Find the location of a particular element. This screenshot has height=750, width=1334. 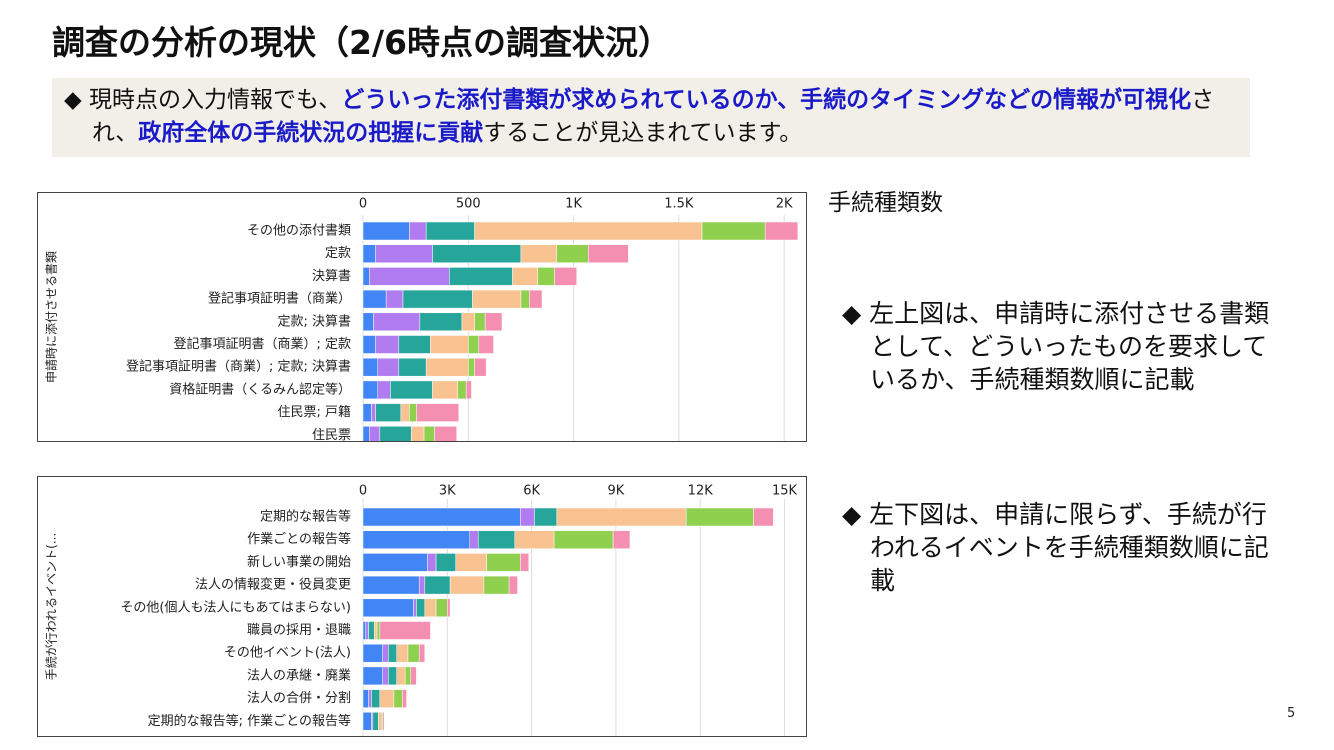

emphasis-text: どういった添付書類が求められているのか、手続のタイミングなどの情報が可視化 is located at coordinates (766, 100).